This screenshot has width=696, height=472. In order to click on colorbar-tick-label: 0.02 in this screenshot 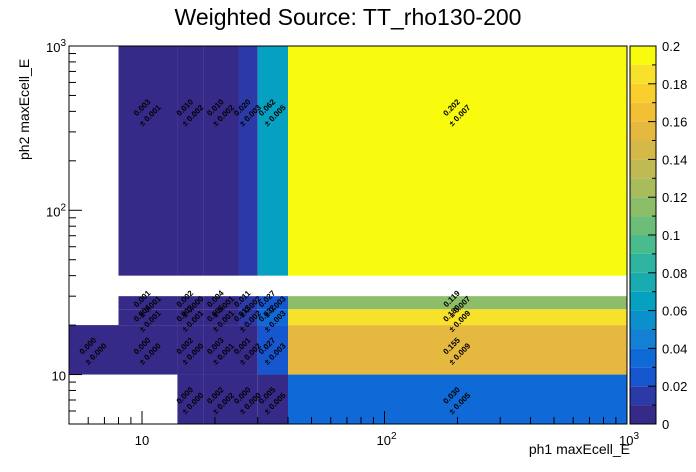, I will do `click(674, 386)`.